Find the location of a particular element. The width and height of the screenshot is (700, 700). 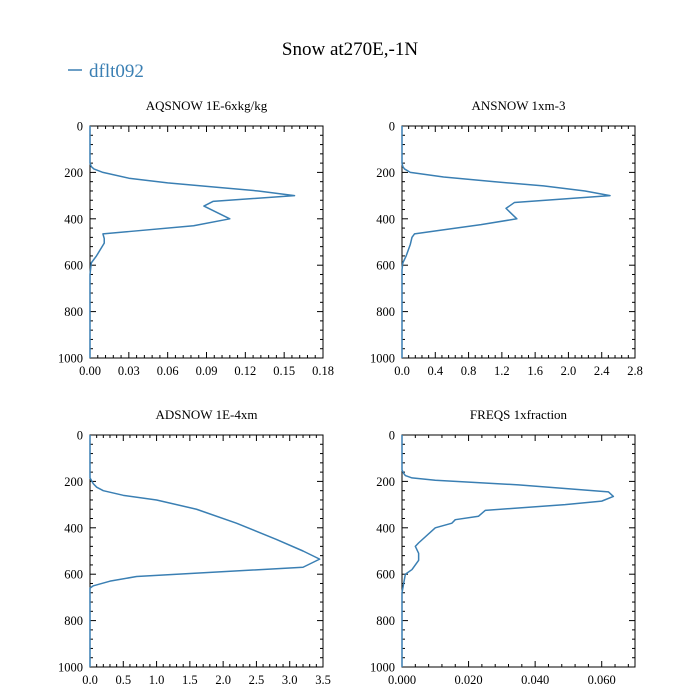

x-tick-label: 0.03 is located at coordinates (129, 371).